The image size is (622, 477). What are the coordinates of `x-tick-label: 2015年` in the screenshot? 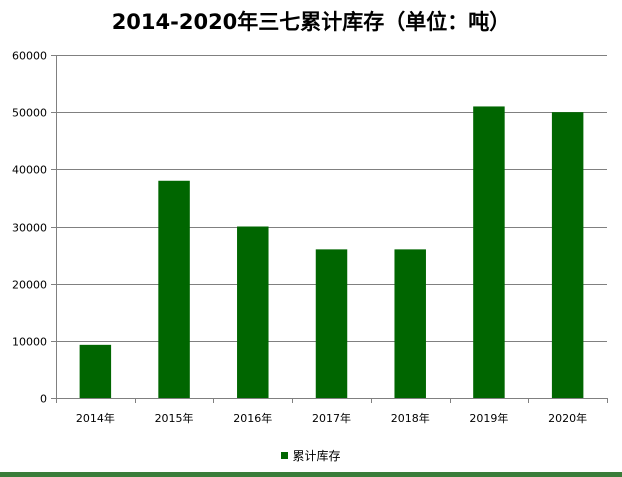 It's located at (174, 418).